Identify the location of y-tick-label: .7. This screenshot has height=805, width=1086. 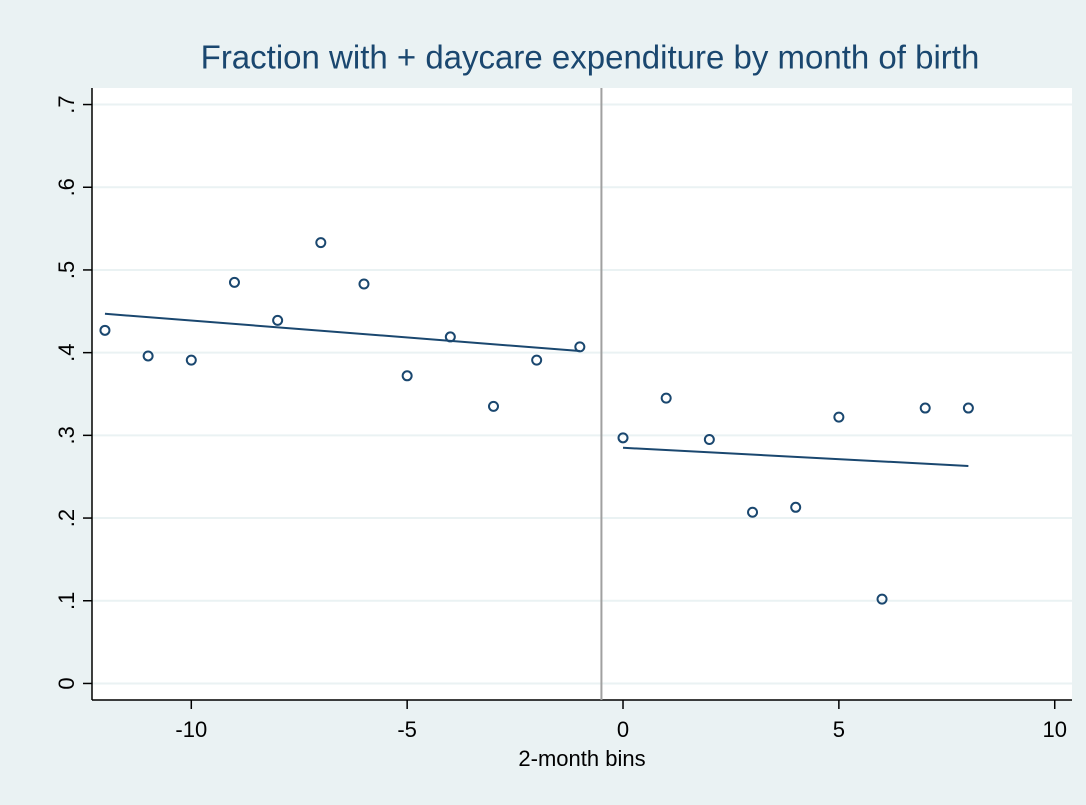
(66, 104).